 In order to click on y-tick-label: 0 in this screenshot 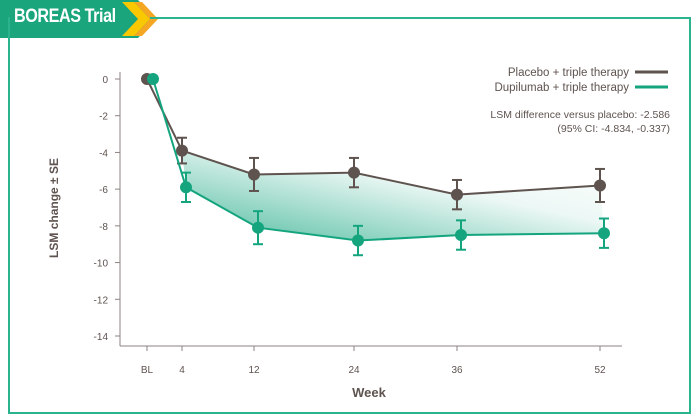, I will do `click(105, 80)`.